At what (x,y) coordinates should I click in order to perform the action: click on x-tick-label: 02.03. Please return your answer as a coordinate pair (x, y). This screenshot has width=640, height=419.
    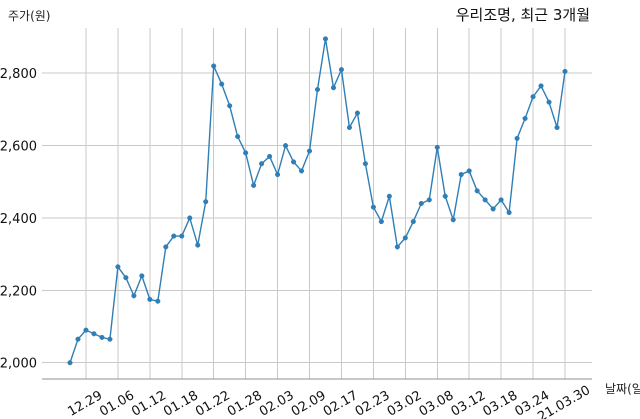
    Looking at the image, I should click on (277, 403).